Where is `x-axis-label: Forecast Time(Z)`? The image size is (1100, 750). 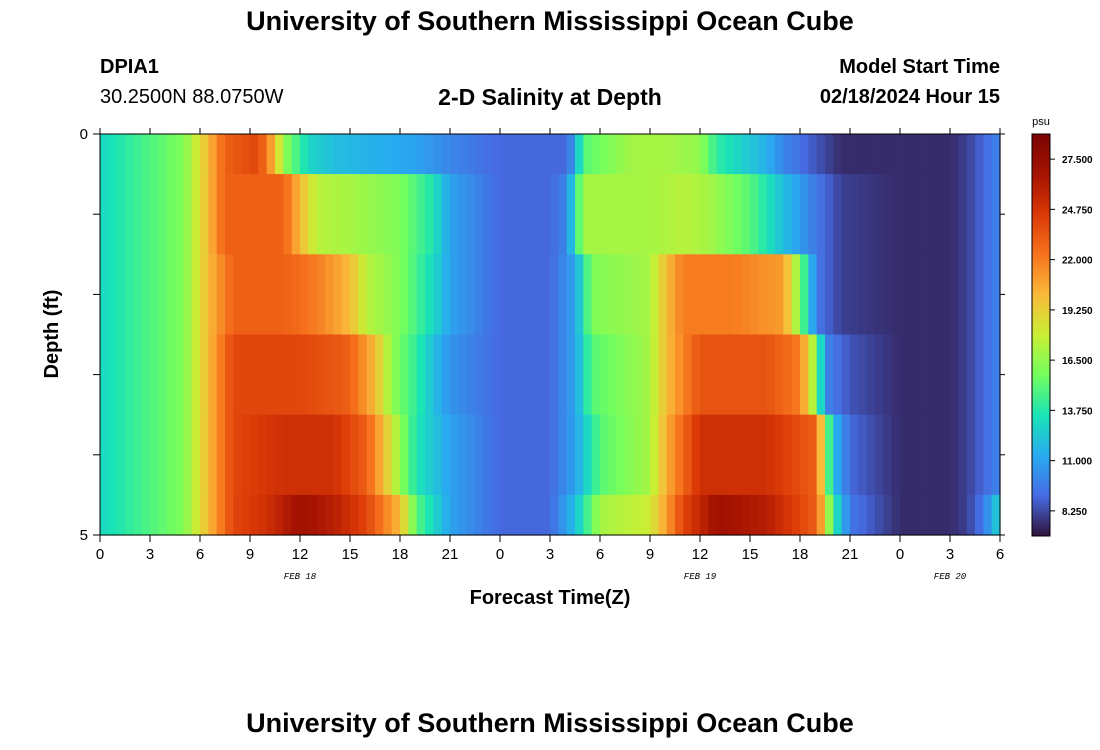
x-axis-label: Forecast Time(Z) is located at coordinates (550, 598).